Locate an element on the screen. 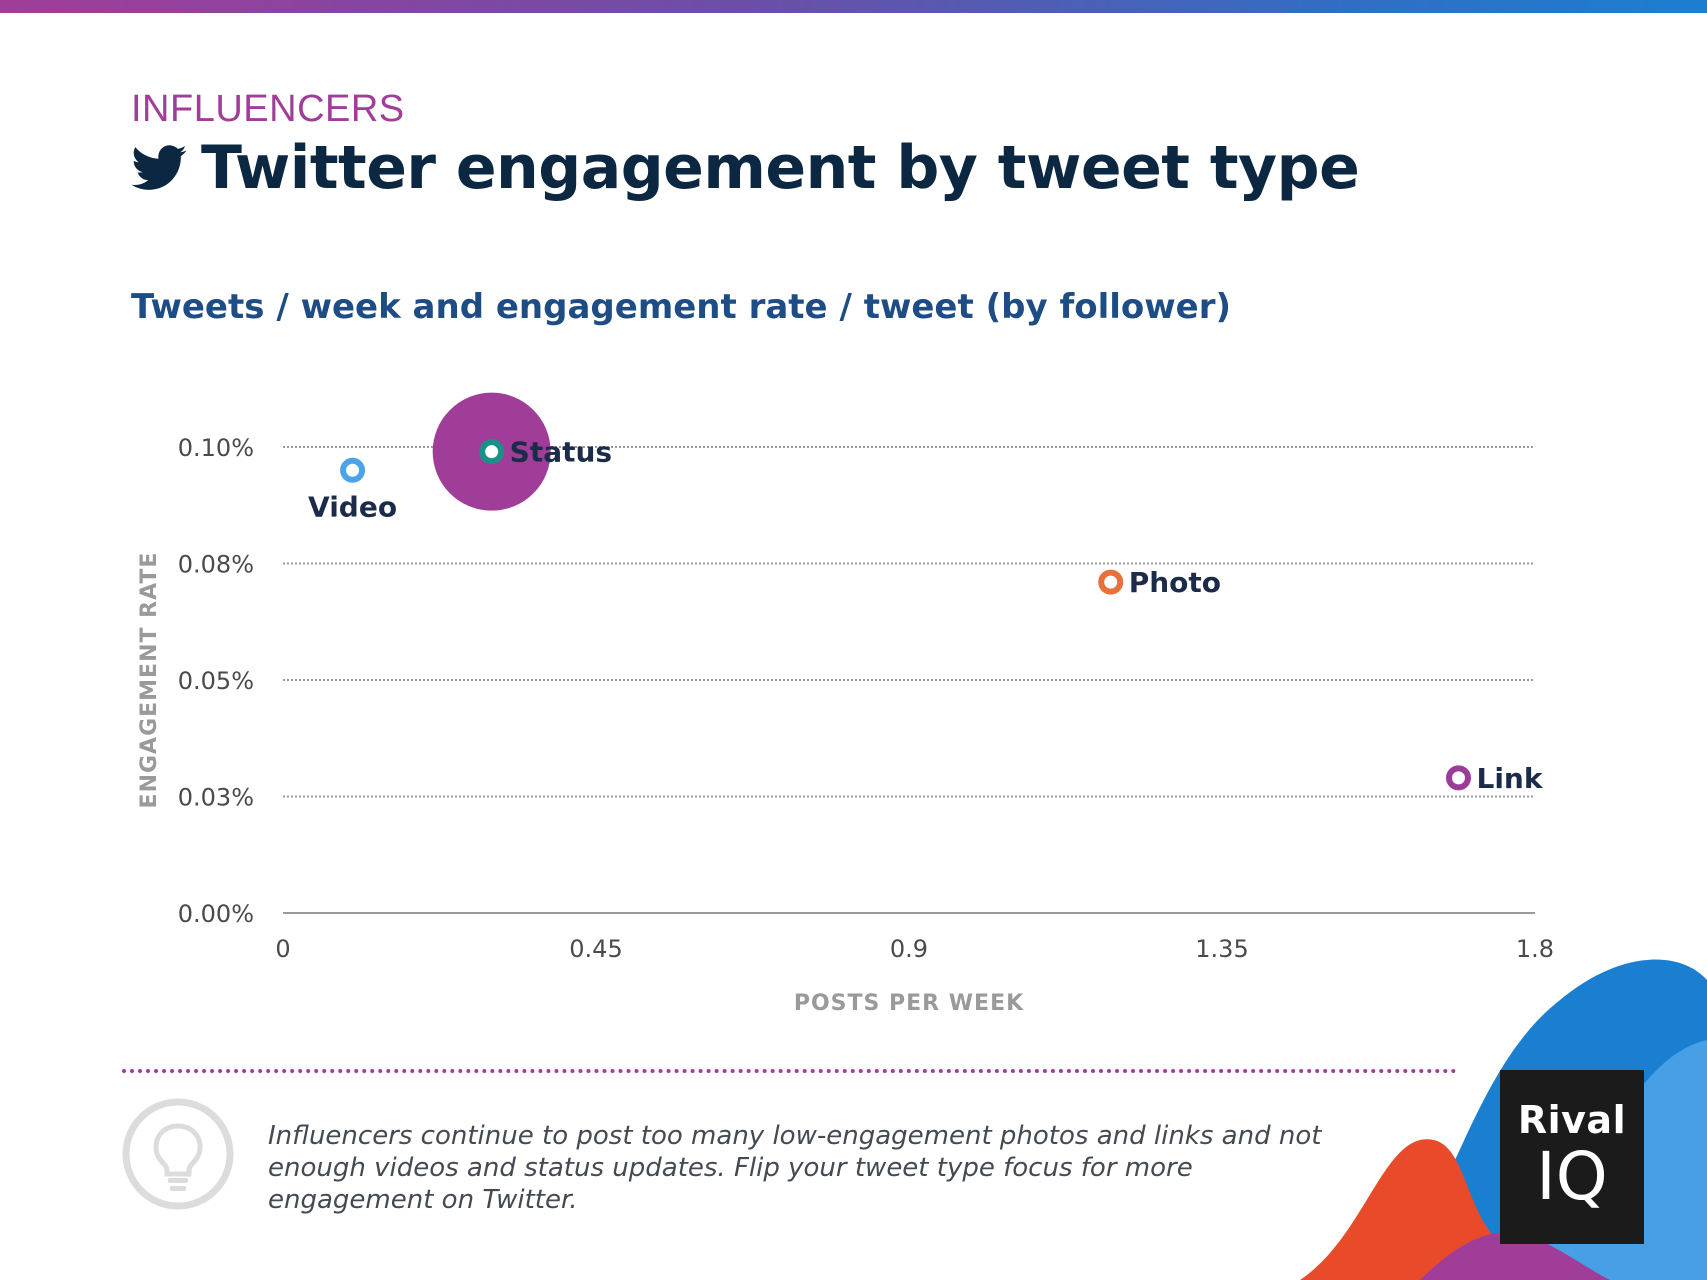  x-tick-label: 1.35 is located at coordinates (1221, 949).